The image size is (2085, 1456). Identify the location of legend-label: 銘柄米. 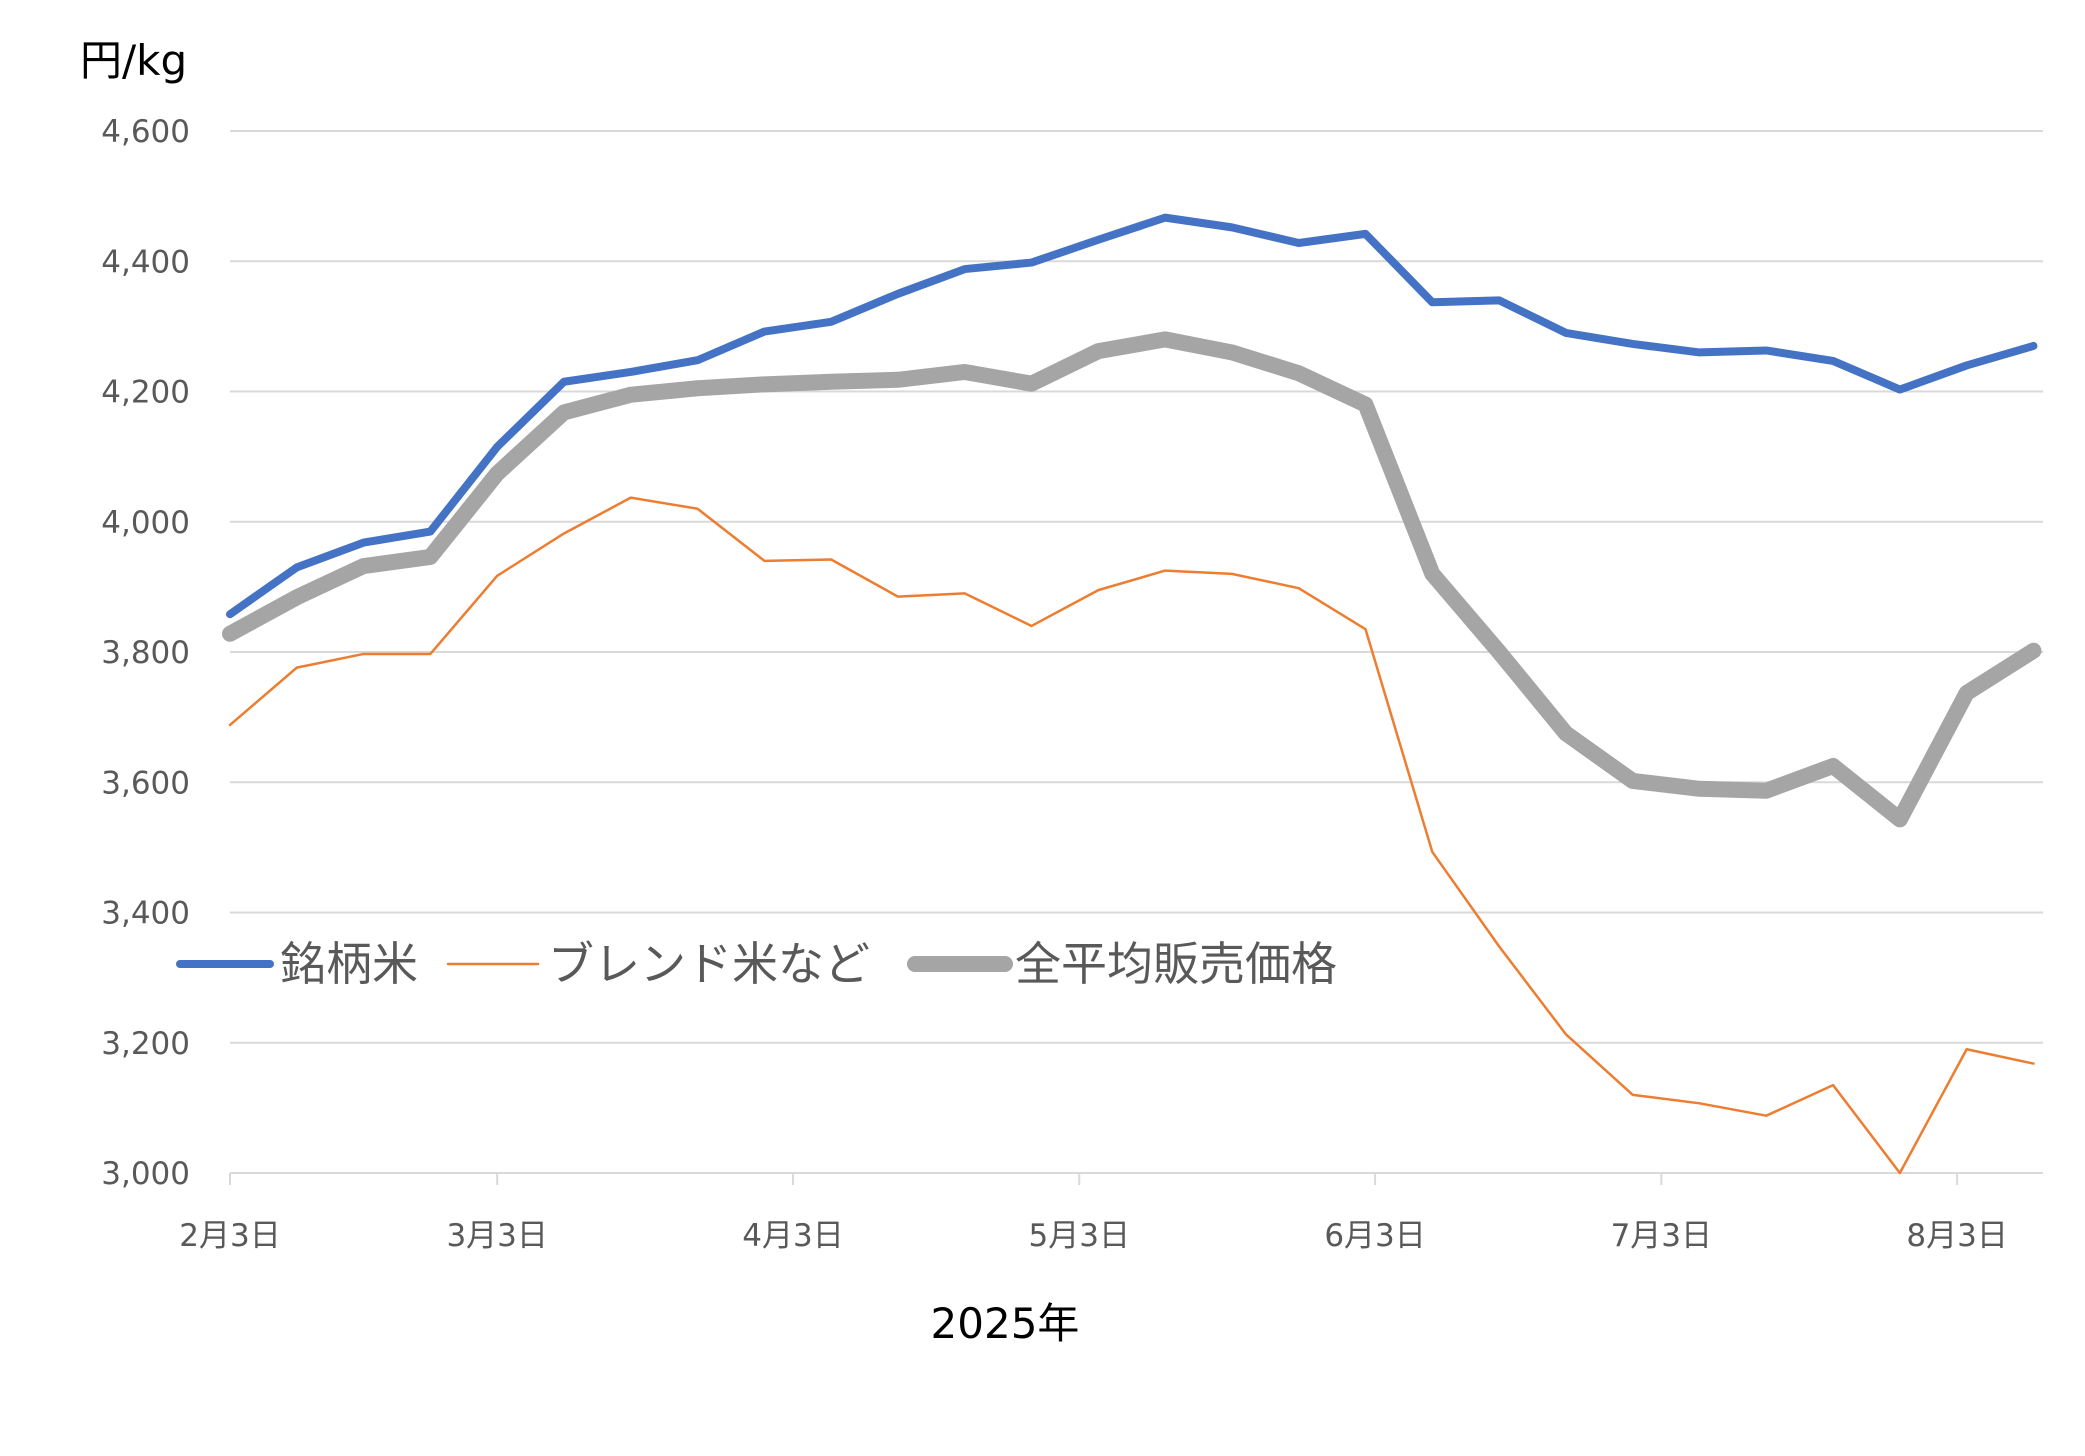
(349, 964).